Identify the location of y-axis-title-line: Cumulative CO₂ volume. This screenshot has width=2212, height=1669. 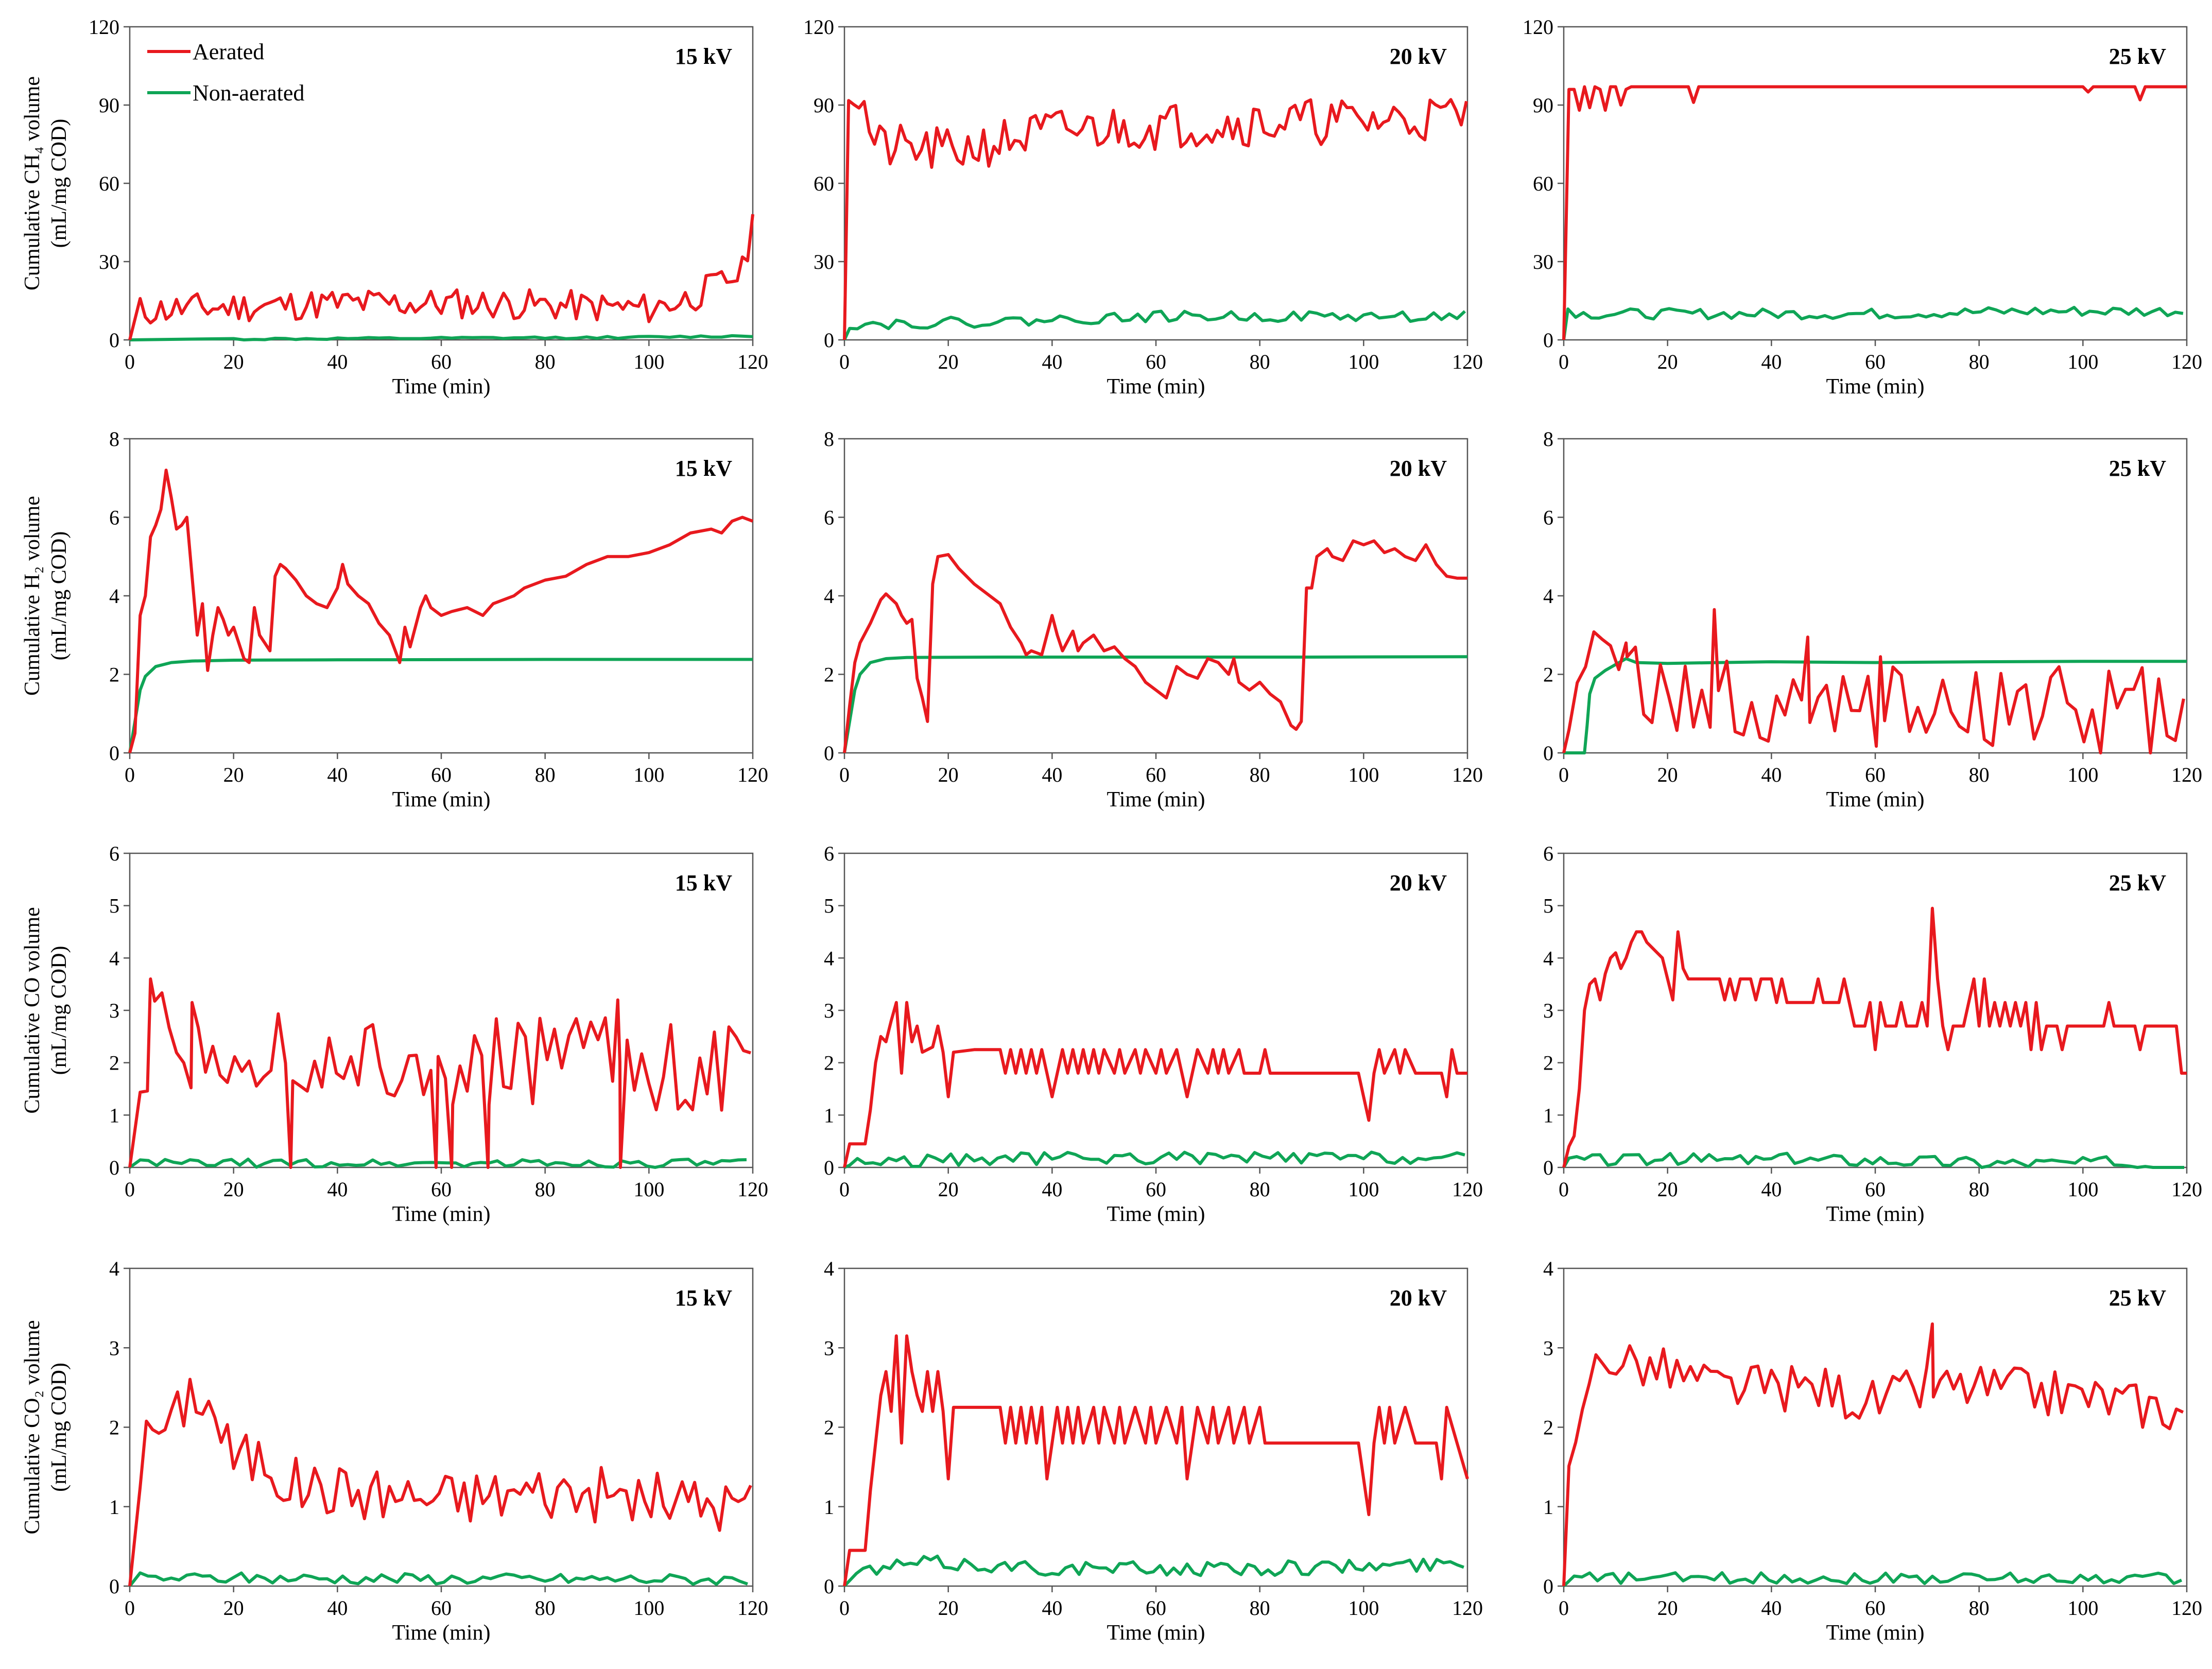
(32, 1427).